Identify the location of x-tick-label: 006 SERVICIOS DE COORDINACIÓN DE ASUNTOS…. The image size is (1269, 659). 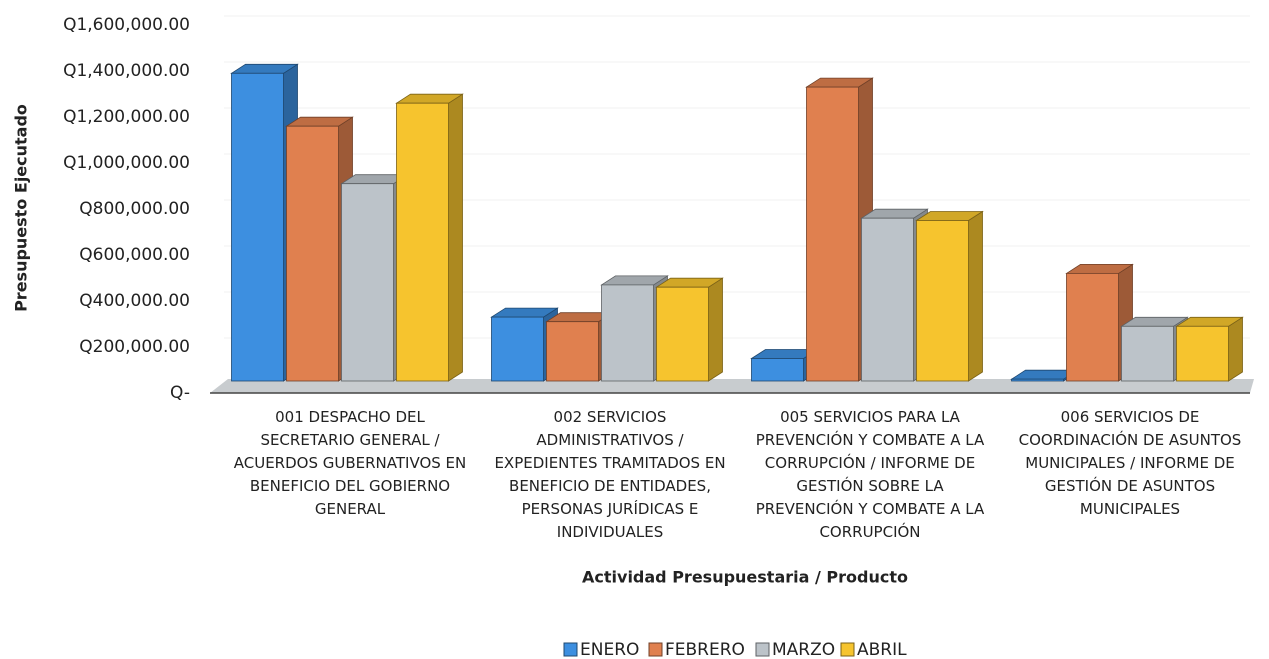
(1130, 463).